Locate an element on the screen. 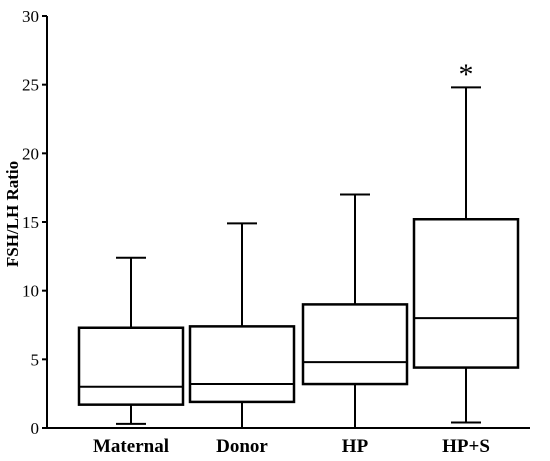  y-tick-label: 5 is located at coordinates (35, 359).